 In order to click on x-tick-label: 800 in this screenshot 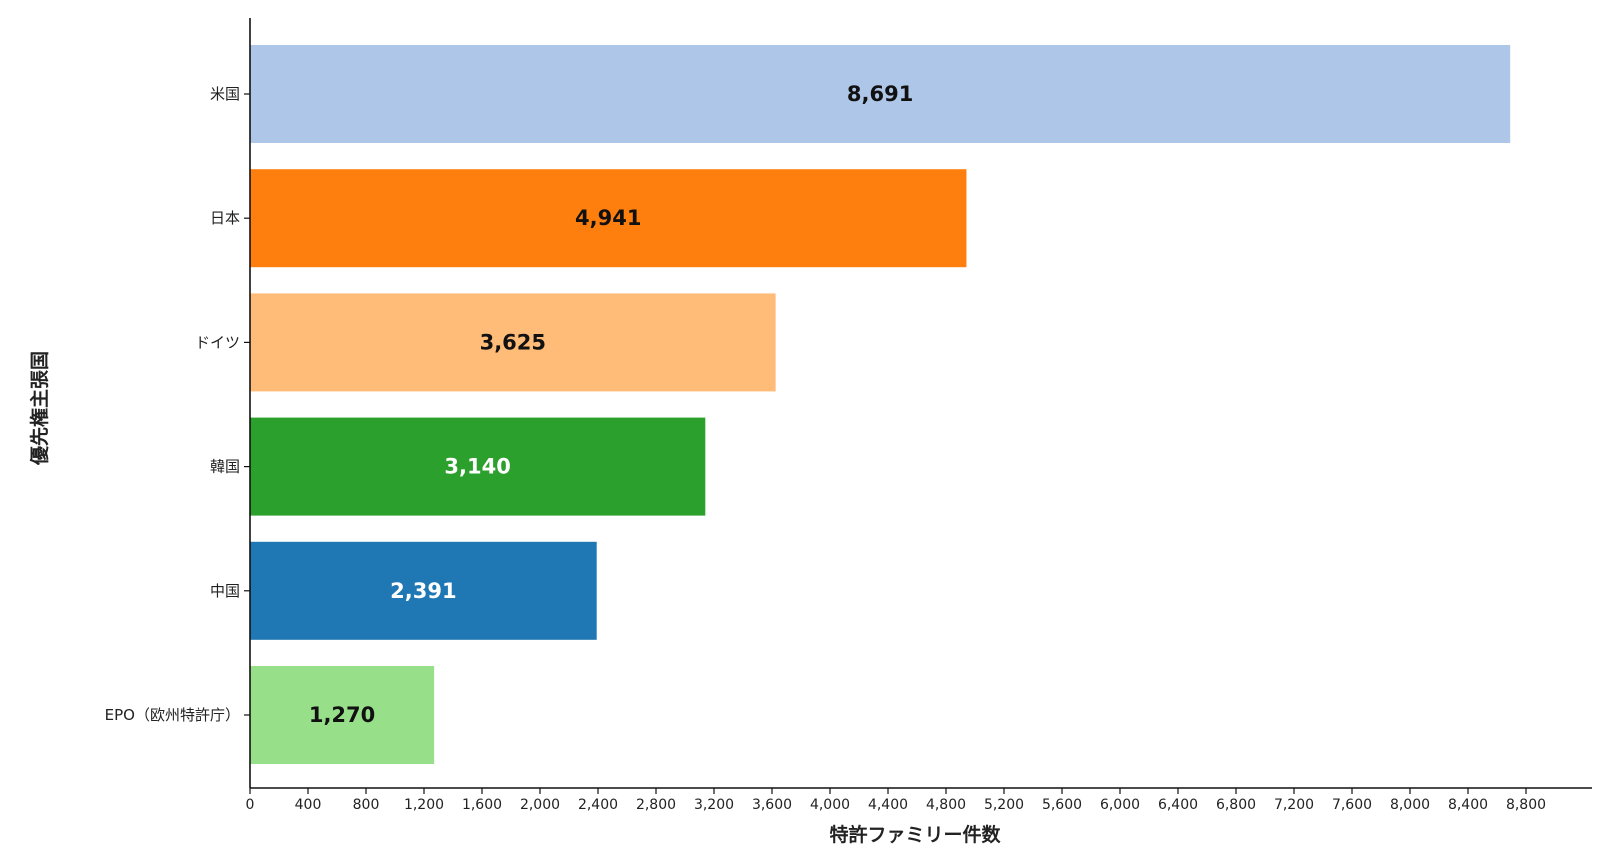, I will do `click(366, 805)`.